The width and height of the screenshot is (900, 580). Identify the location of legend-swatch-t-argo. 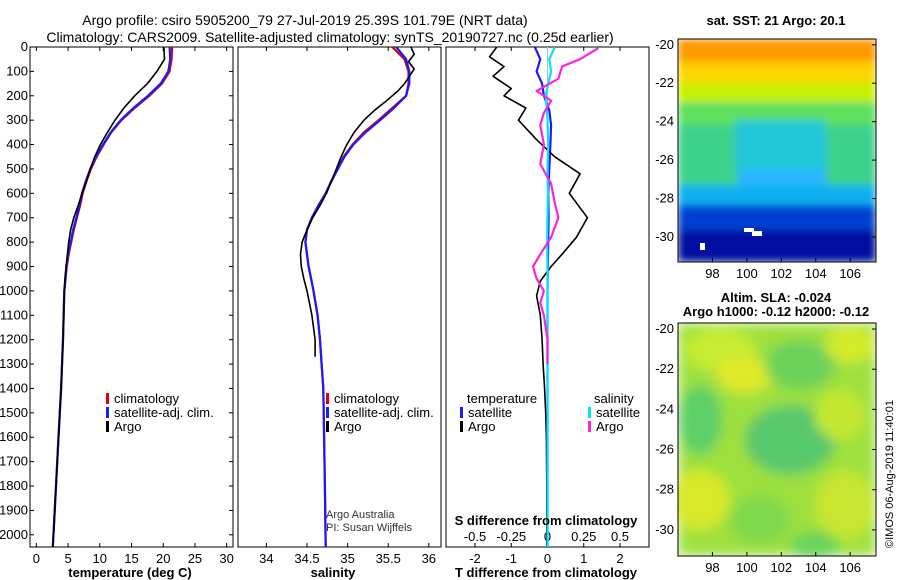
(461, 426).